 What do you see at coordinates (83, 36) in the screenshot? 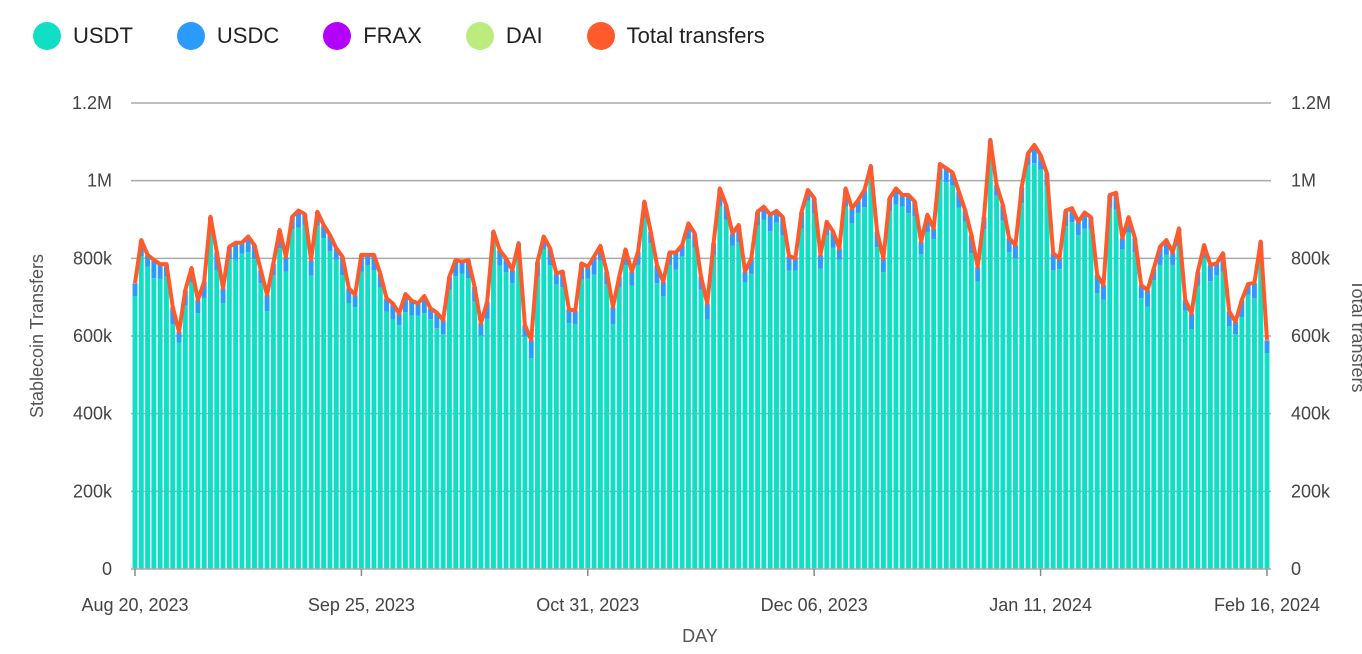
I see `legend-item-usdt: USDT` at bounding box center [83, 36].